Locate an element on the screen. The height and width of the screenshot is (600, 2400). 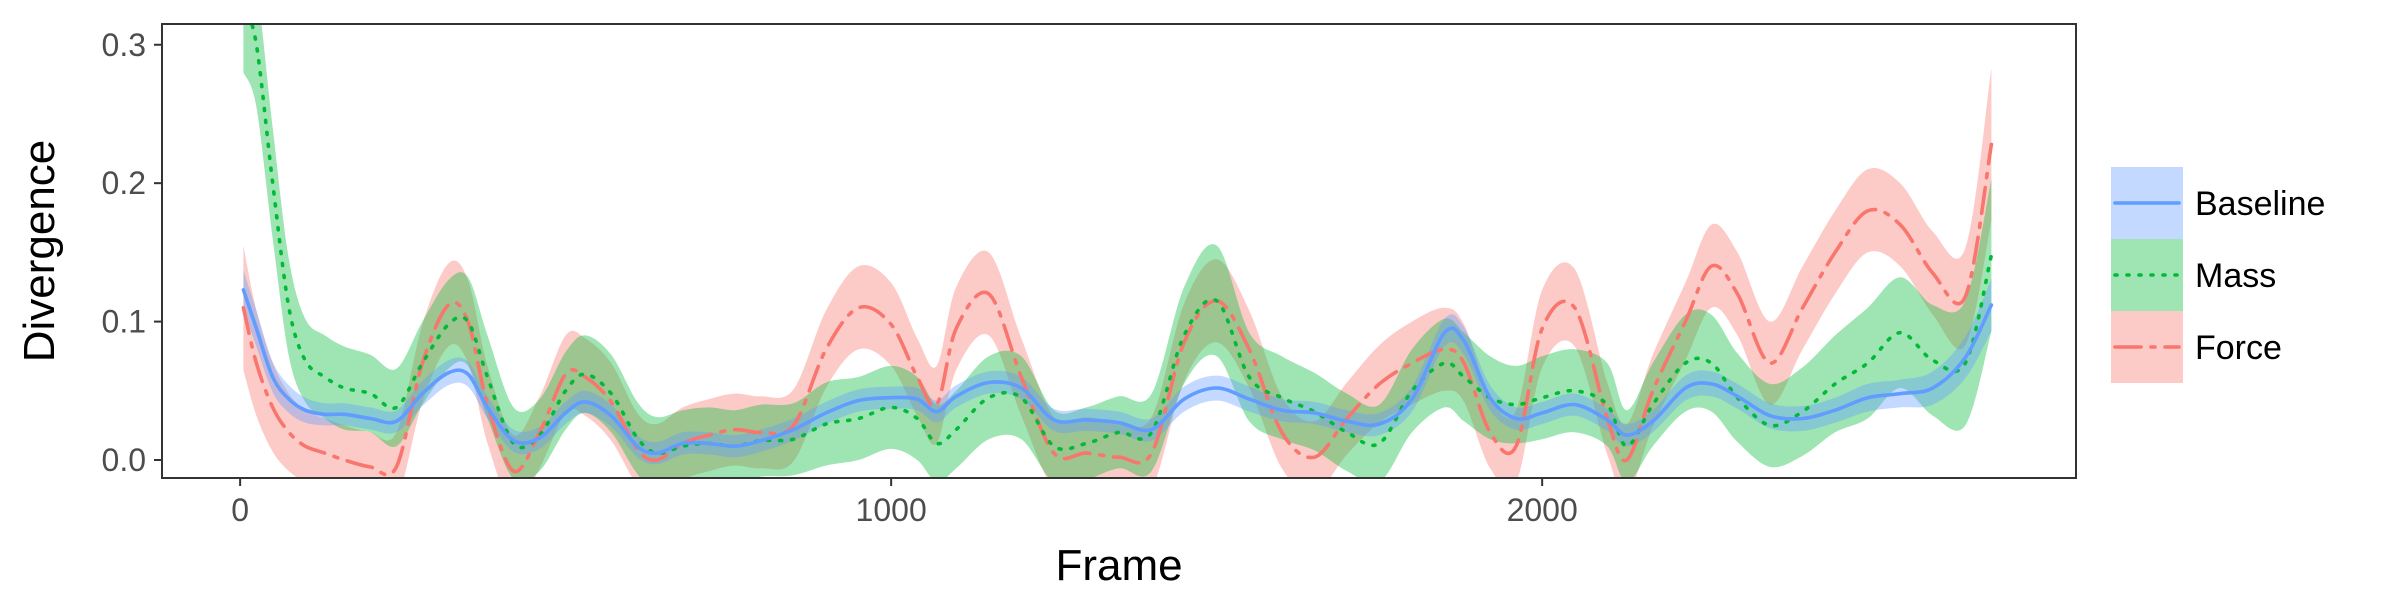
legend-label-mass: Mass is located at coordinates (2235, 276).